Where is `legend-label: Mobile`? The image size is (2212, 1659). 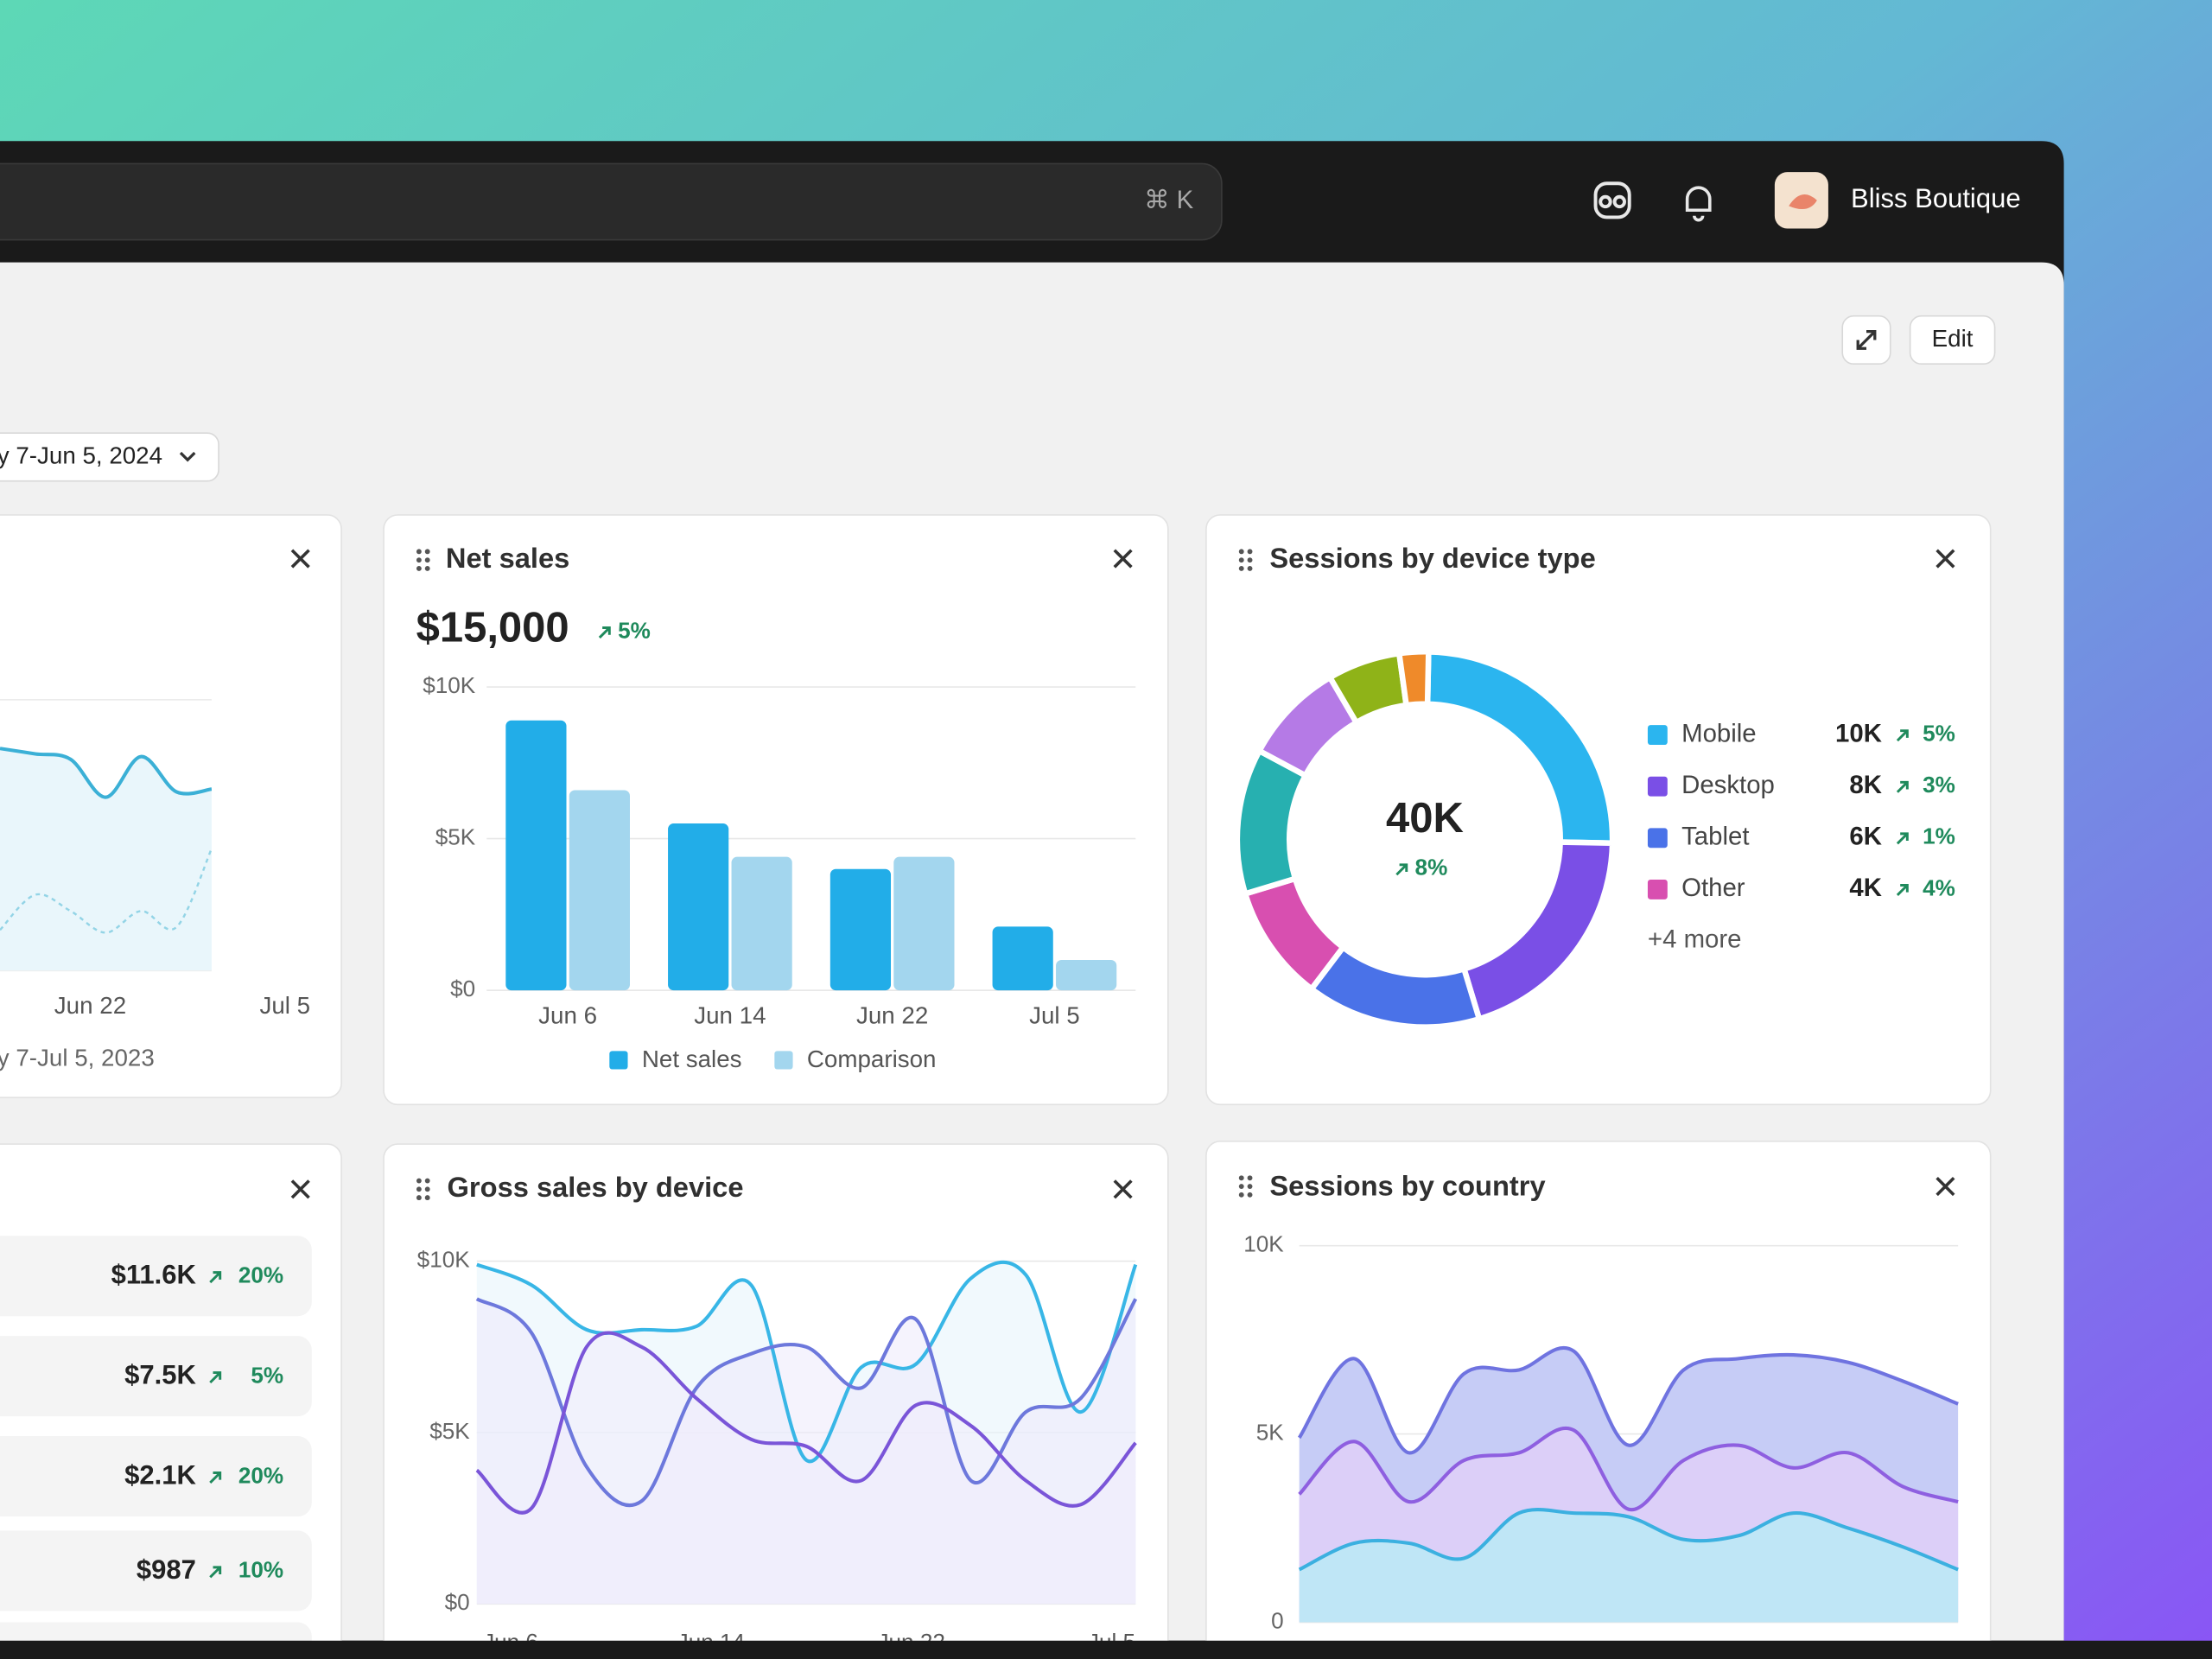 legend-label: Mobile is located at coordinates (1719, 733).